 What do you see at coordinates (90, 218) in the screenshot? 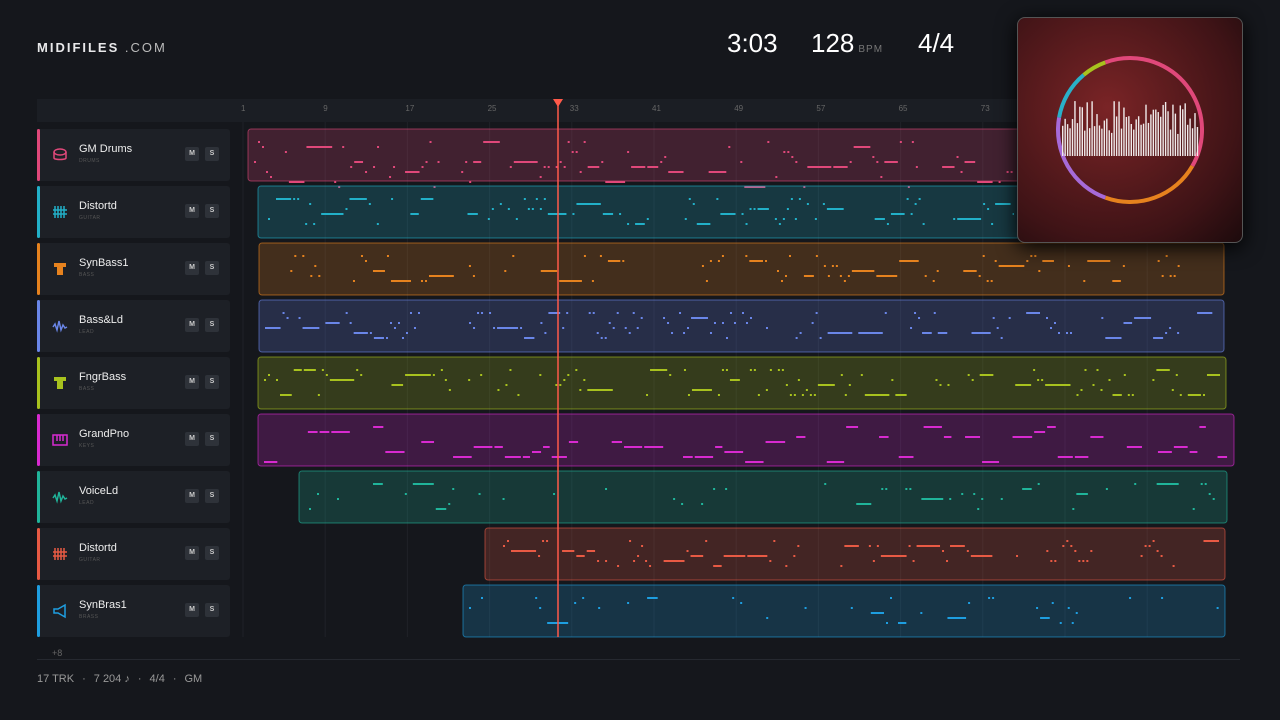
I see `track-category: GUITAR` at bounding box center [90, 218].